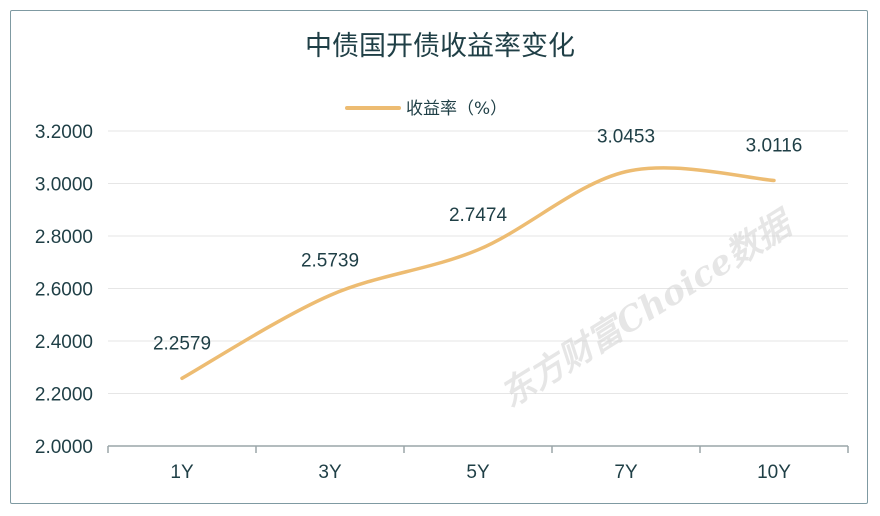 The image size is (880, 516). Describe the element at coordinates (478, 215) in the screenshot. I see `data-label: 2.7474` at that location.